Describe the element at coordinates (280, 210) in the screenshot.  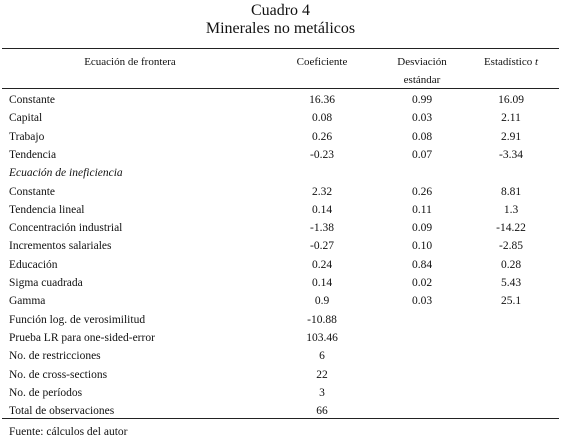
I see `table-row: Tendencia lineal 0.14 0.11 1.3` at that location.